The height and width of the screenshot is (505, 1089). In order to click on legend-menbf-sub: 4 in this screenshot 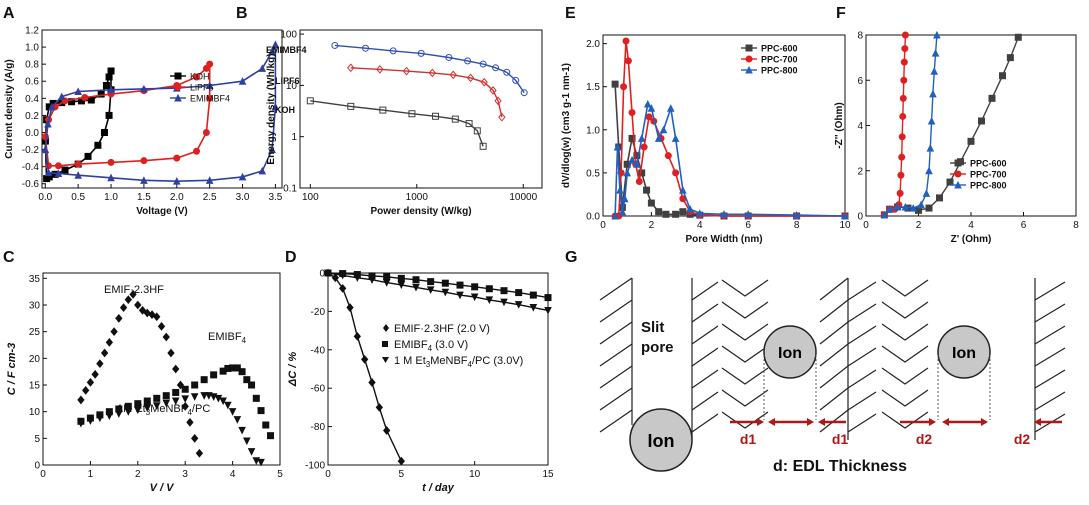, I will do `click(470, 364)`.